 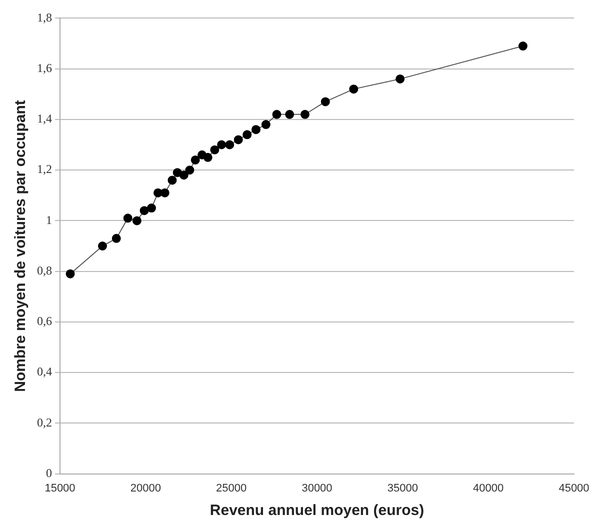 I want to click on x-tick-label: 15000, so click(x=60, y=488).